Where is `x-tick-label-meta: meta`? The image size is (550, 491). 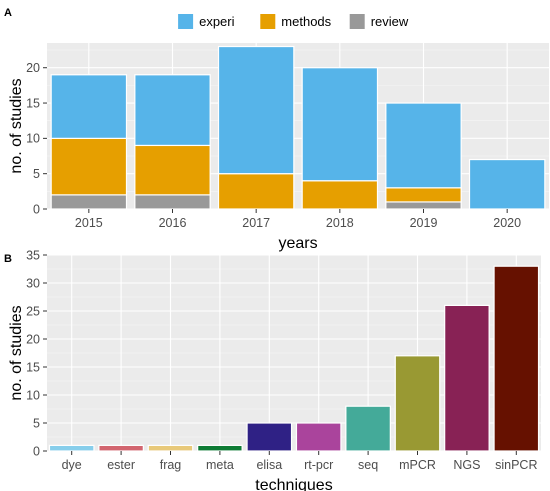
x-tick-label-meta: meta is located at coordinates (220, 465).